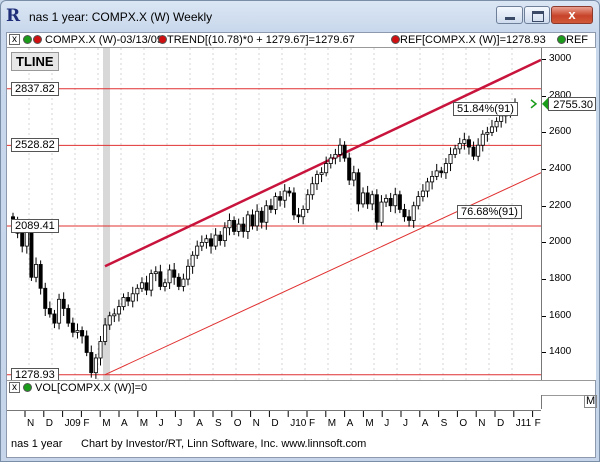  I want to click on volume-pane, so click(274, 402).